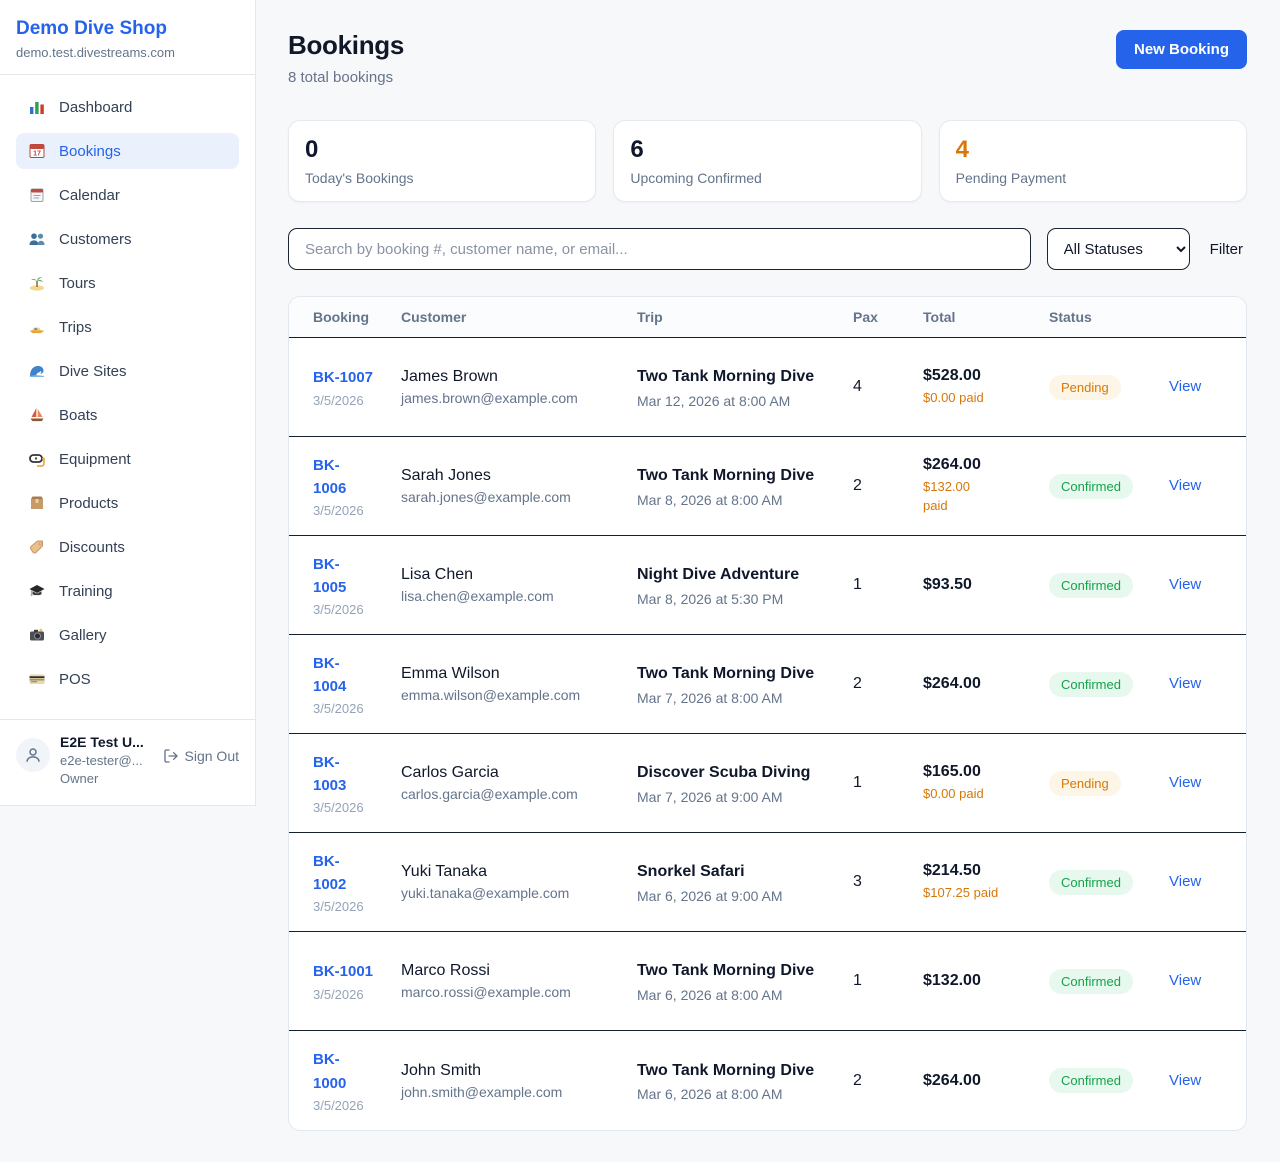  I want to click on booking-id-link: BK-1007, so click(343, 378).